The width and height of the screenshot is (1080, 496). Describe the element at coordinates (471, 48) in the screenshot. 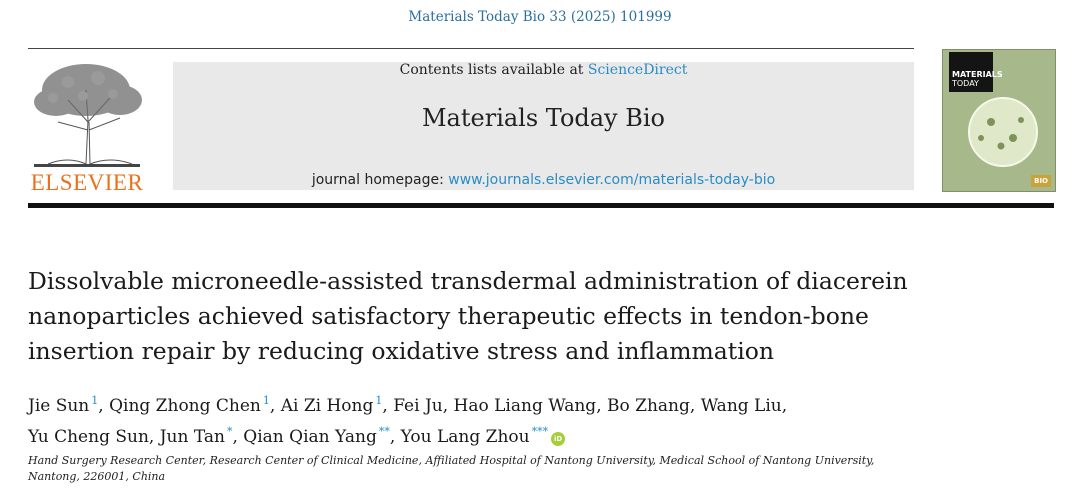

I see `header-rule` at that location.